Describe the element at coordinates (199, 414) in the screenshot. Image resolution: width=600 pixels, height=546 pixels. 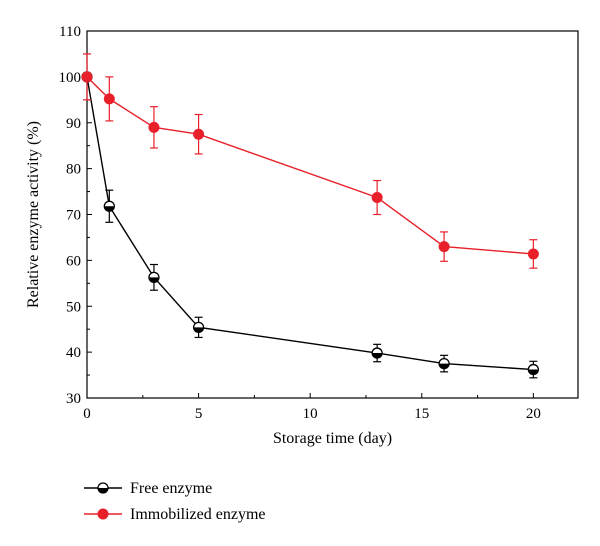
I see `x-tick-label: 5` at that location.